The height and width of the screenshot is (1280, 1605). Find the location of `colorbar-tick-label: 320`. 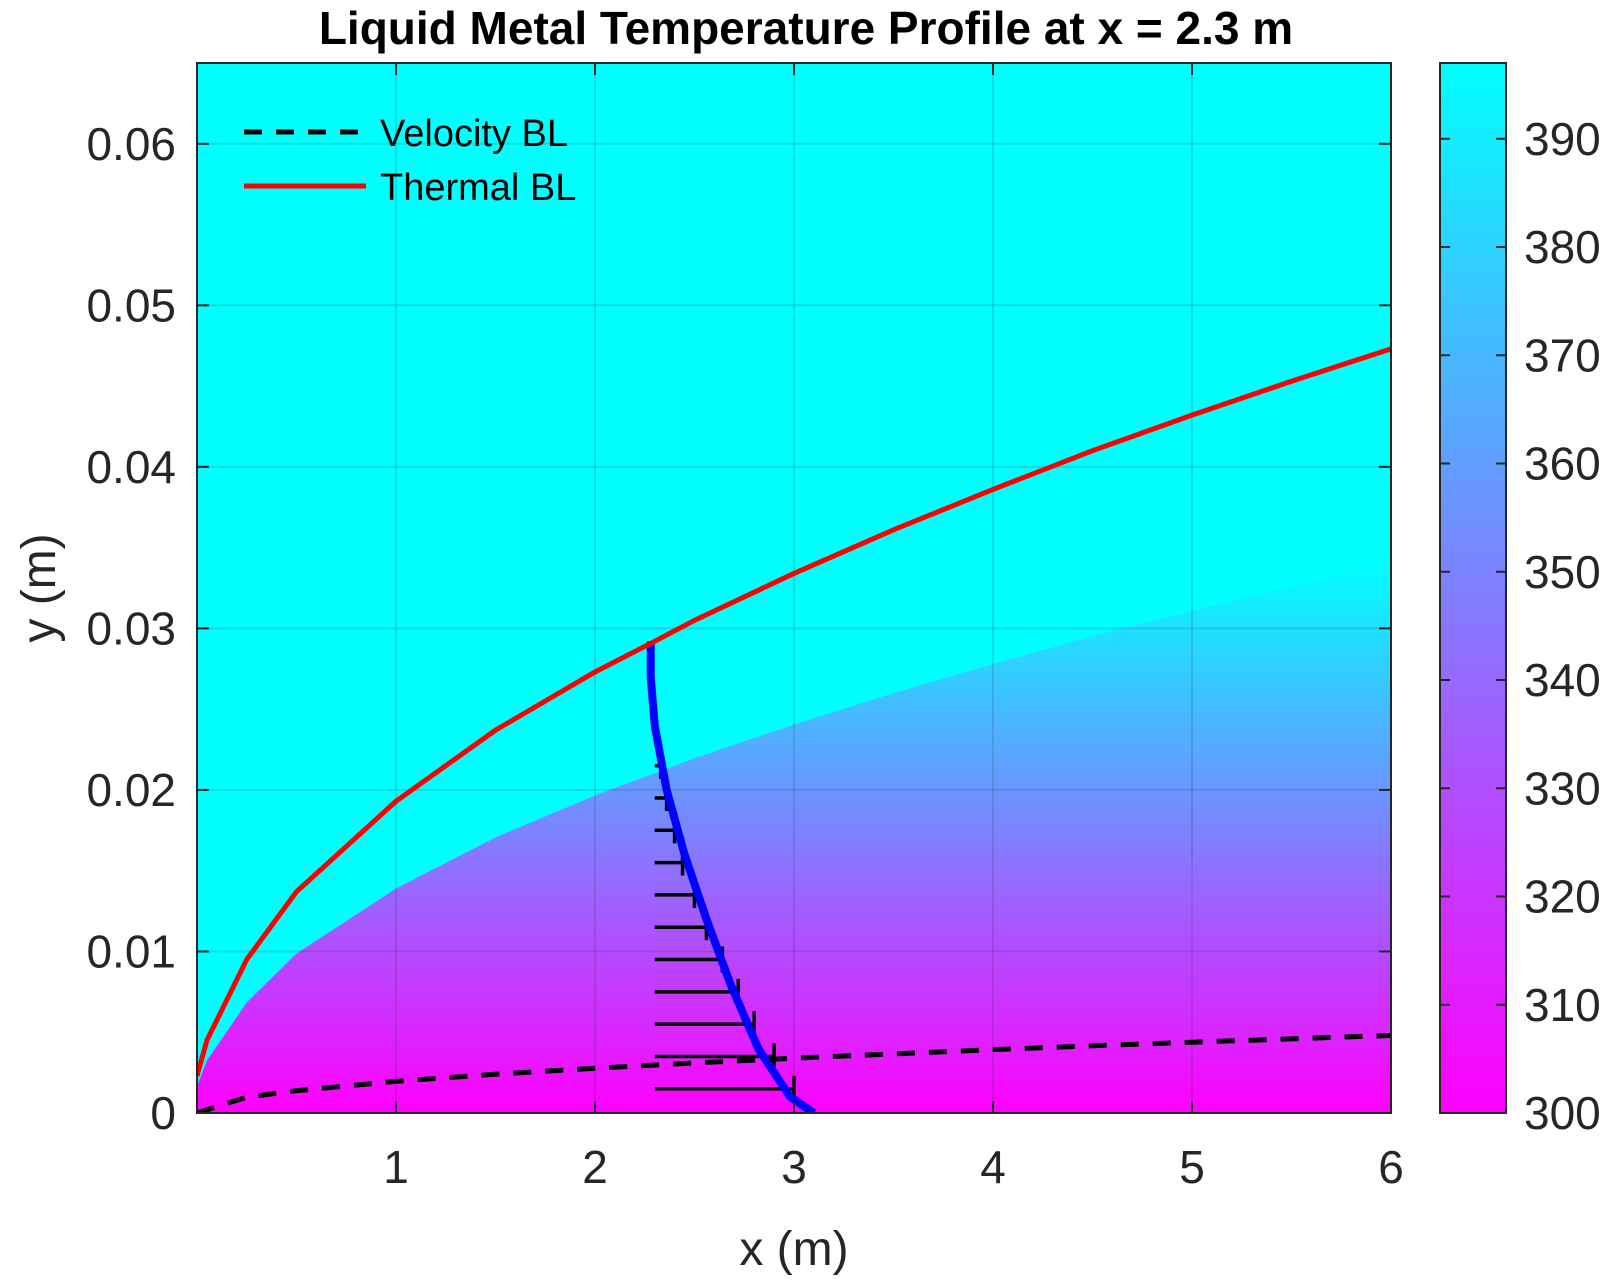

colorbar-tick-label: 320 is located at coordinates (1562, 897).